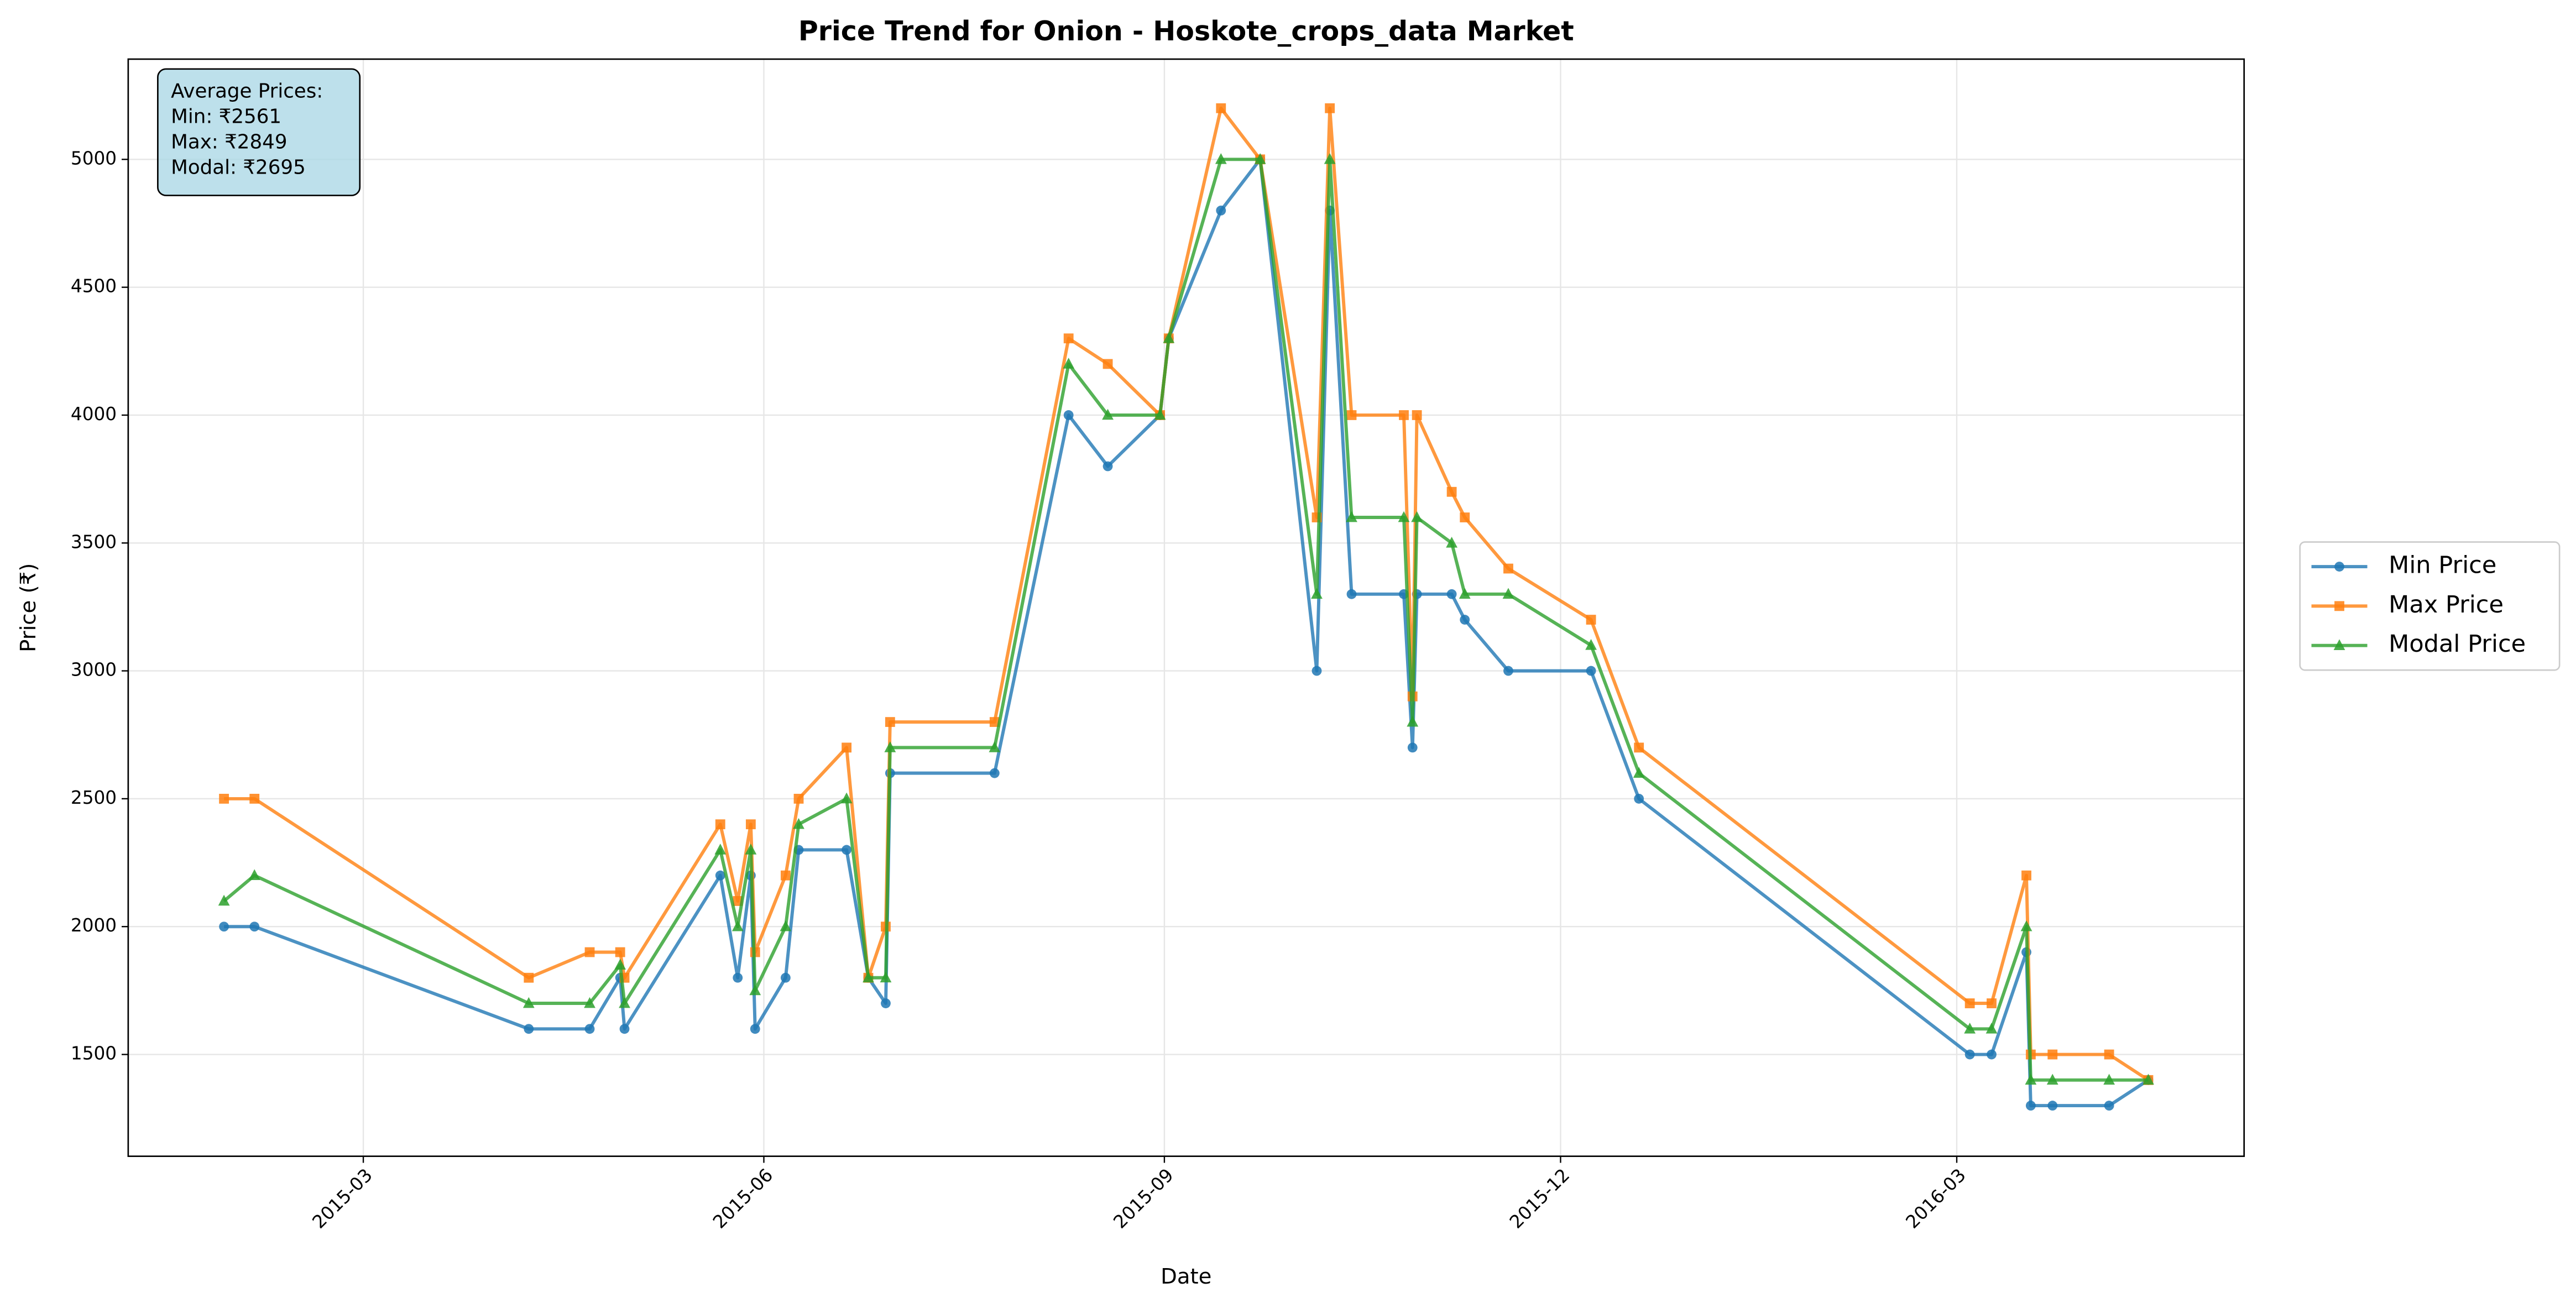 This screenshot has height=1309, width=2576. I want to click on y-tick-label: 2500, so click(94, 797).